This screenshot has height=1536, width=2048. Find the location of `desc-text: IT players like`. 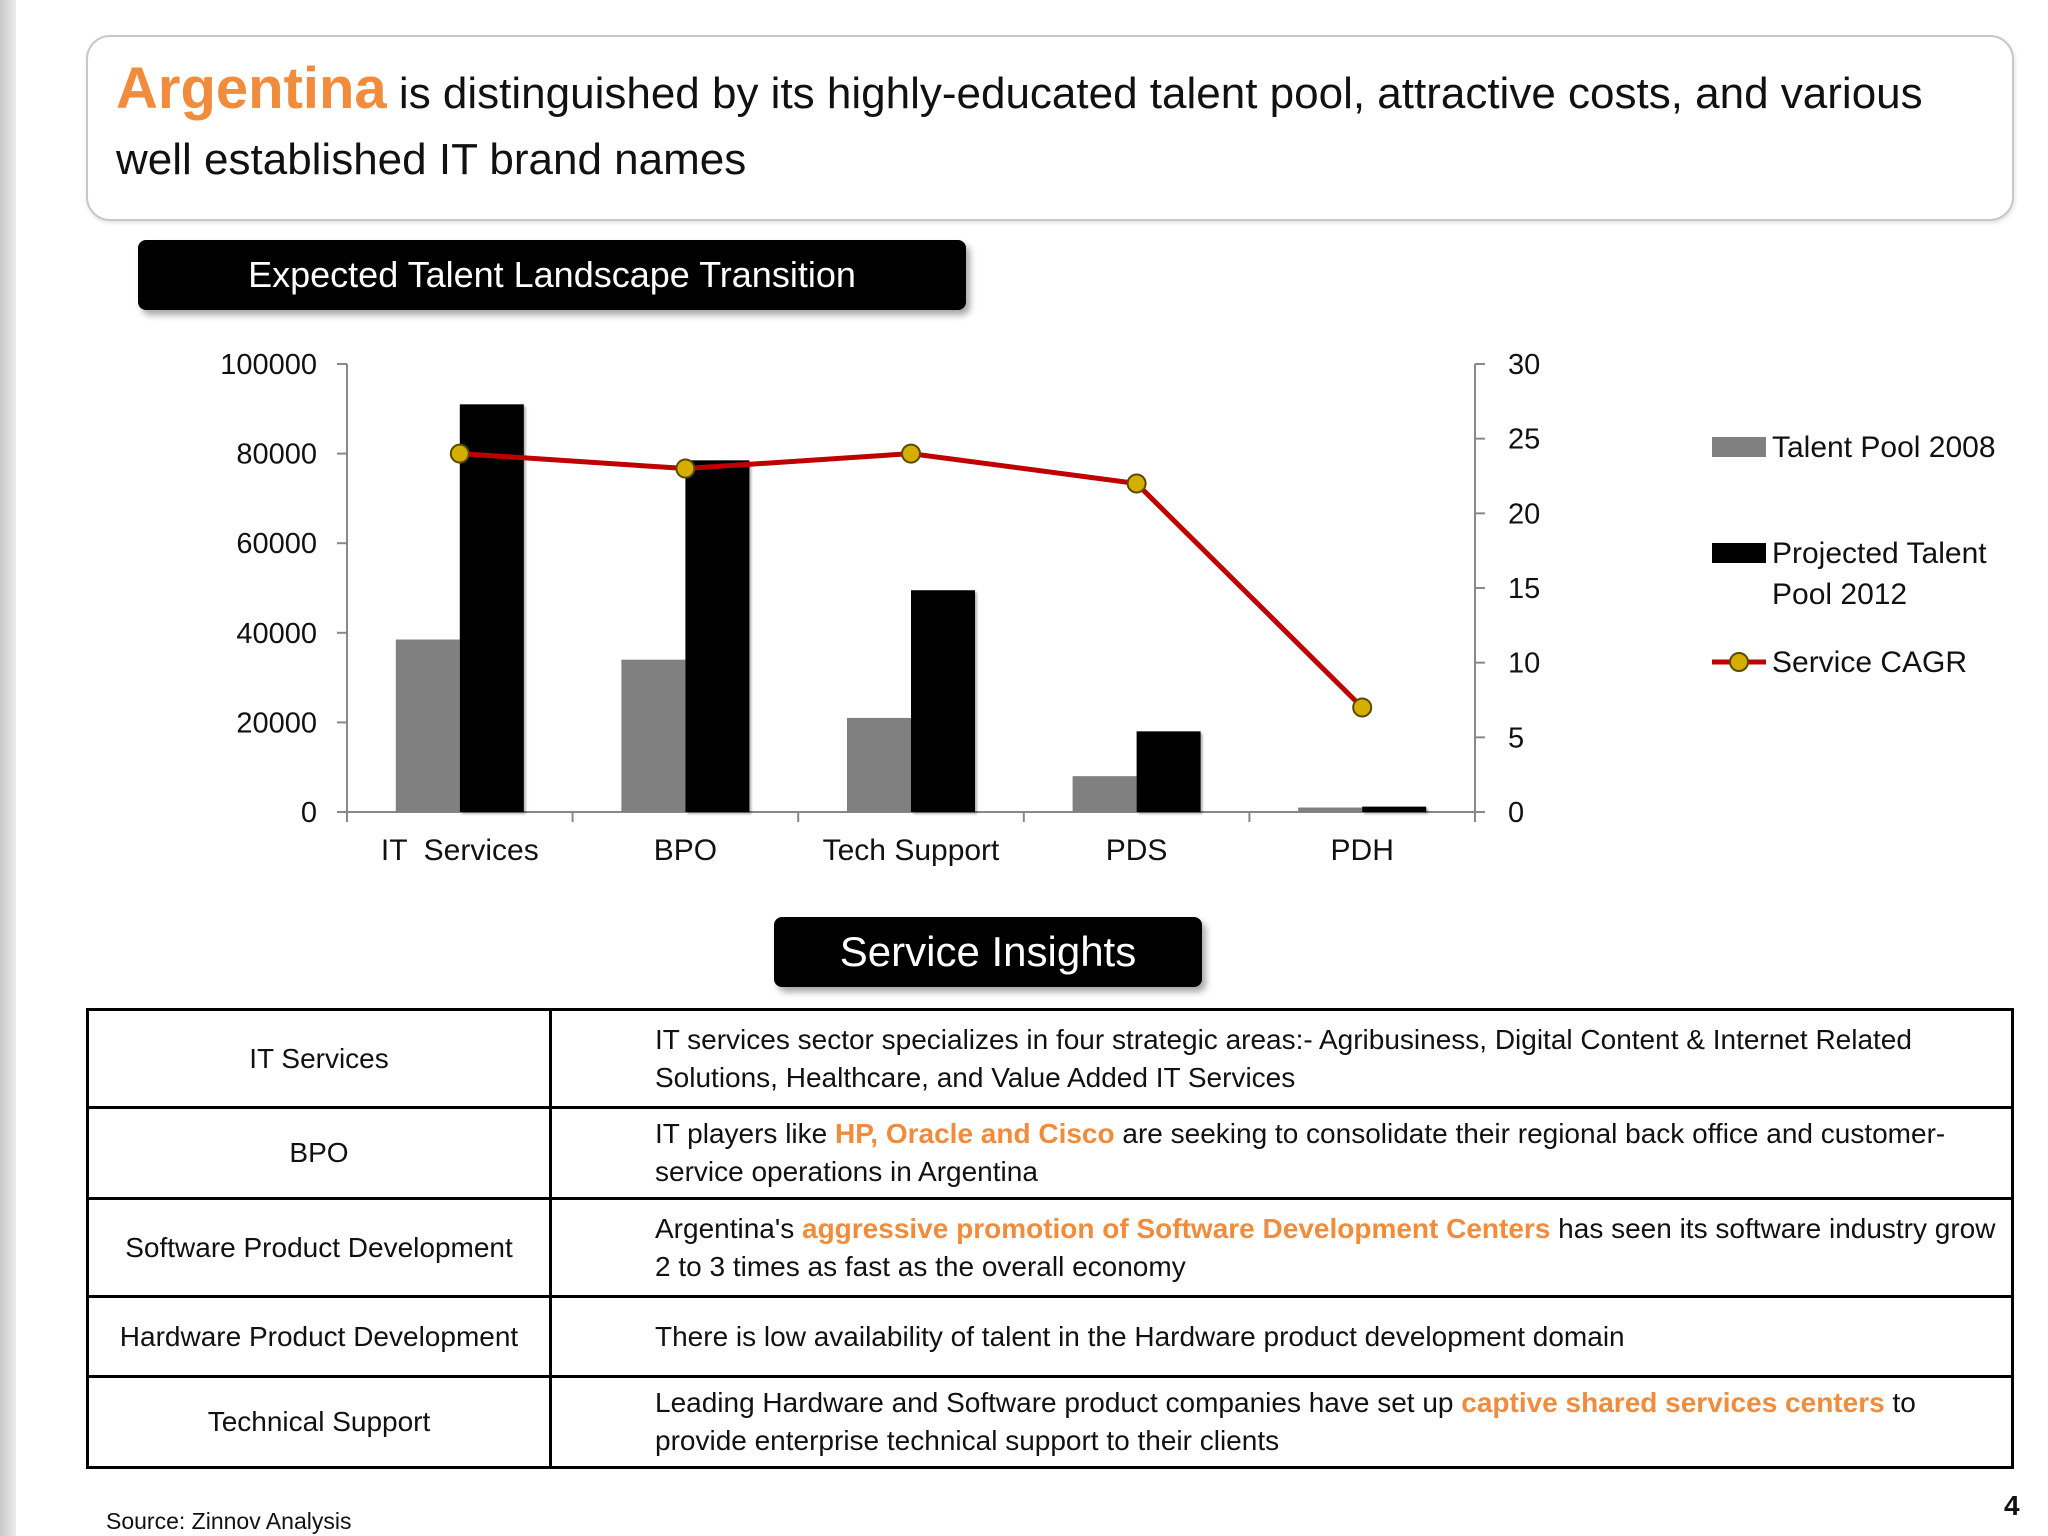

desc-text: IT players like is located at coordinates (745, 1133).